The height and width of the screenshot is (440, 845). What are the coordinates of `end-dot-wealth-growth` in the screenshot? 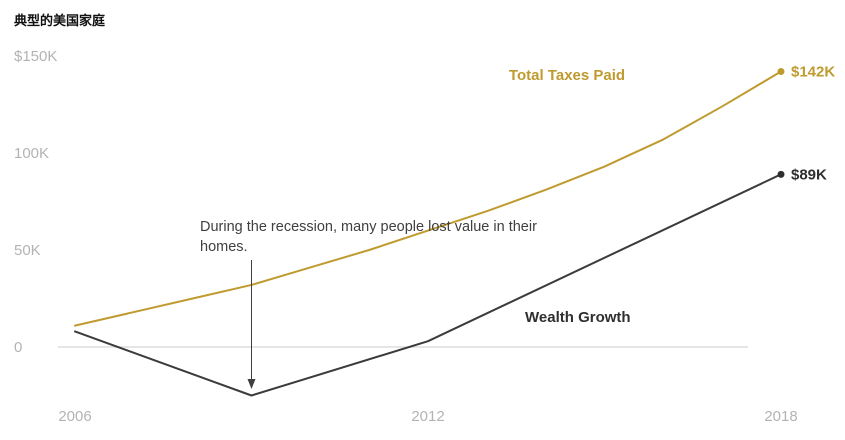 It's located at (781, 174).